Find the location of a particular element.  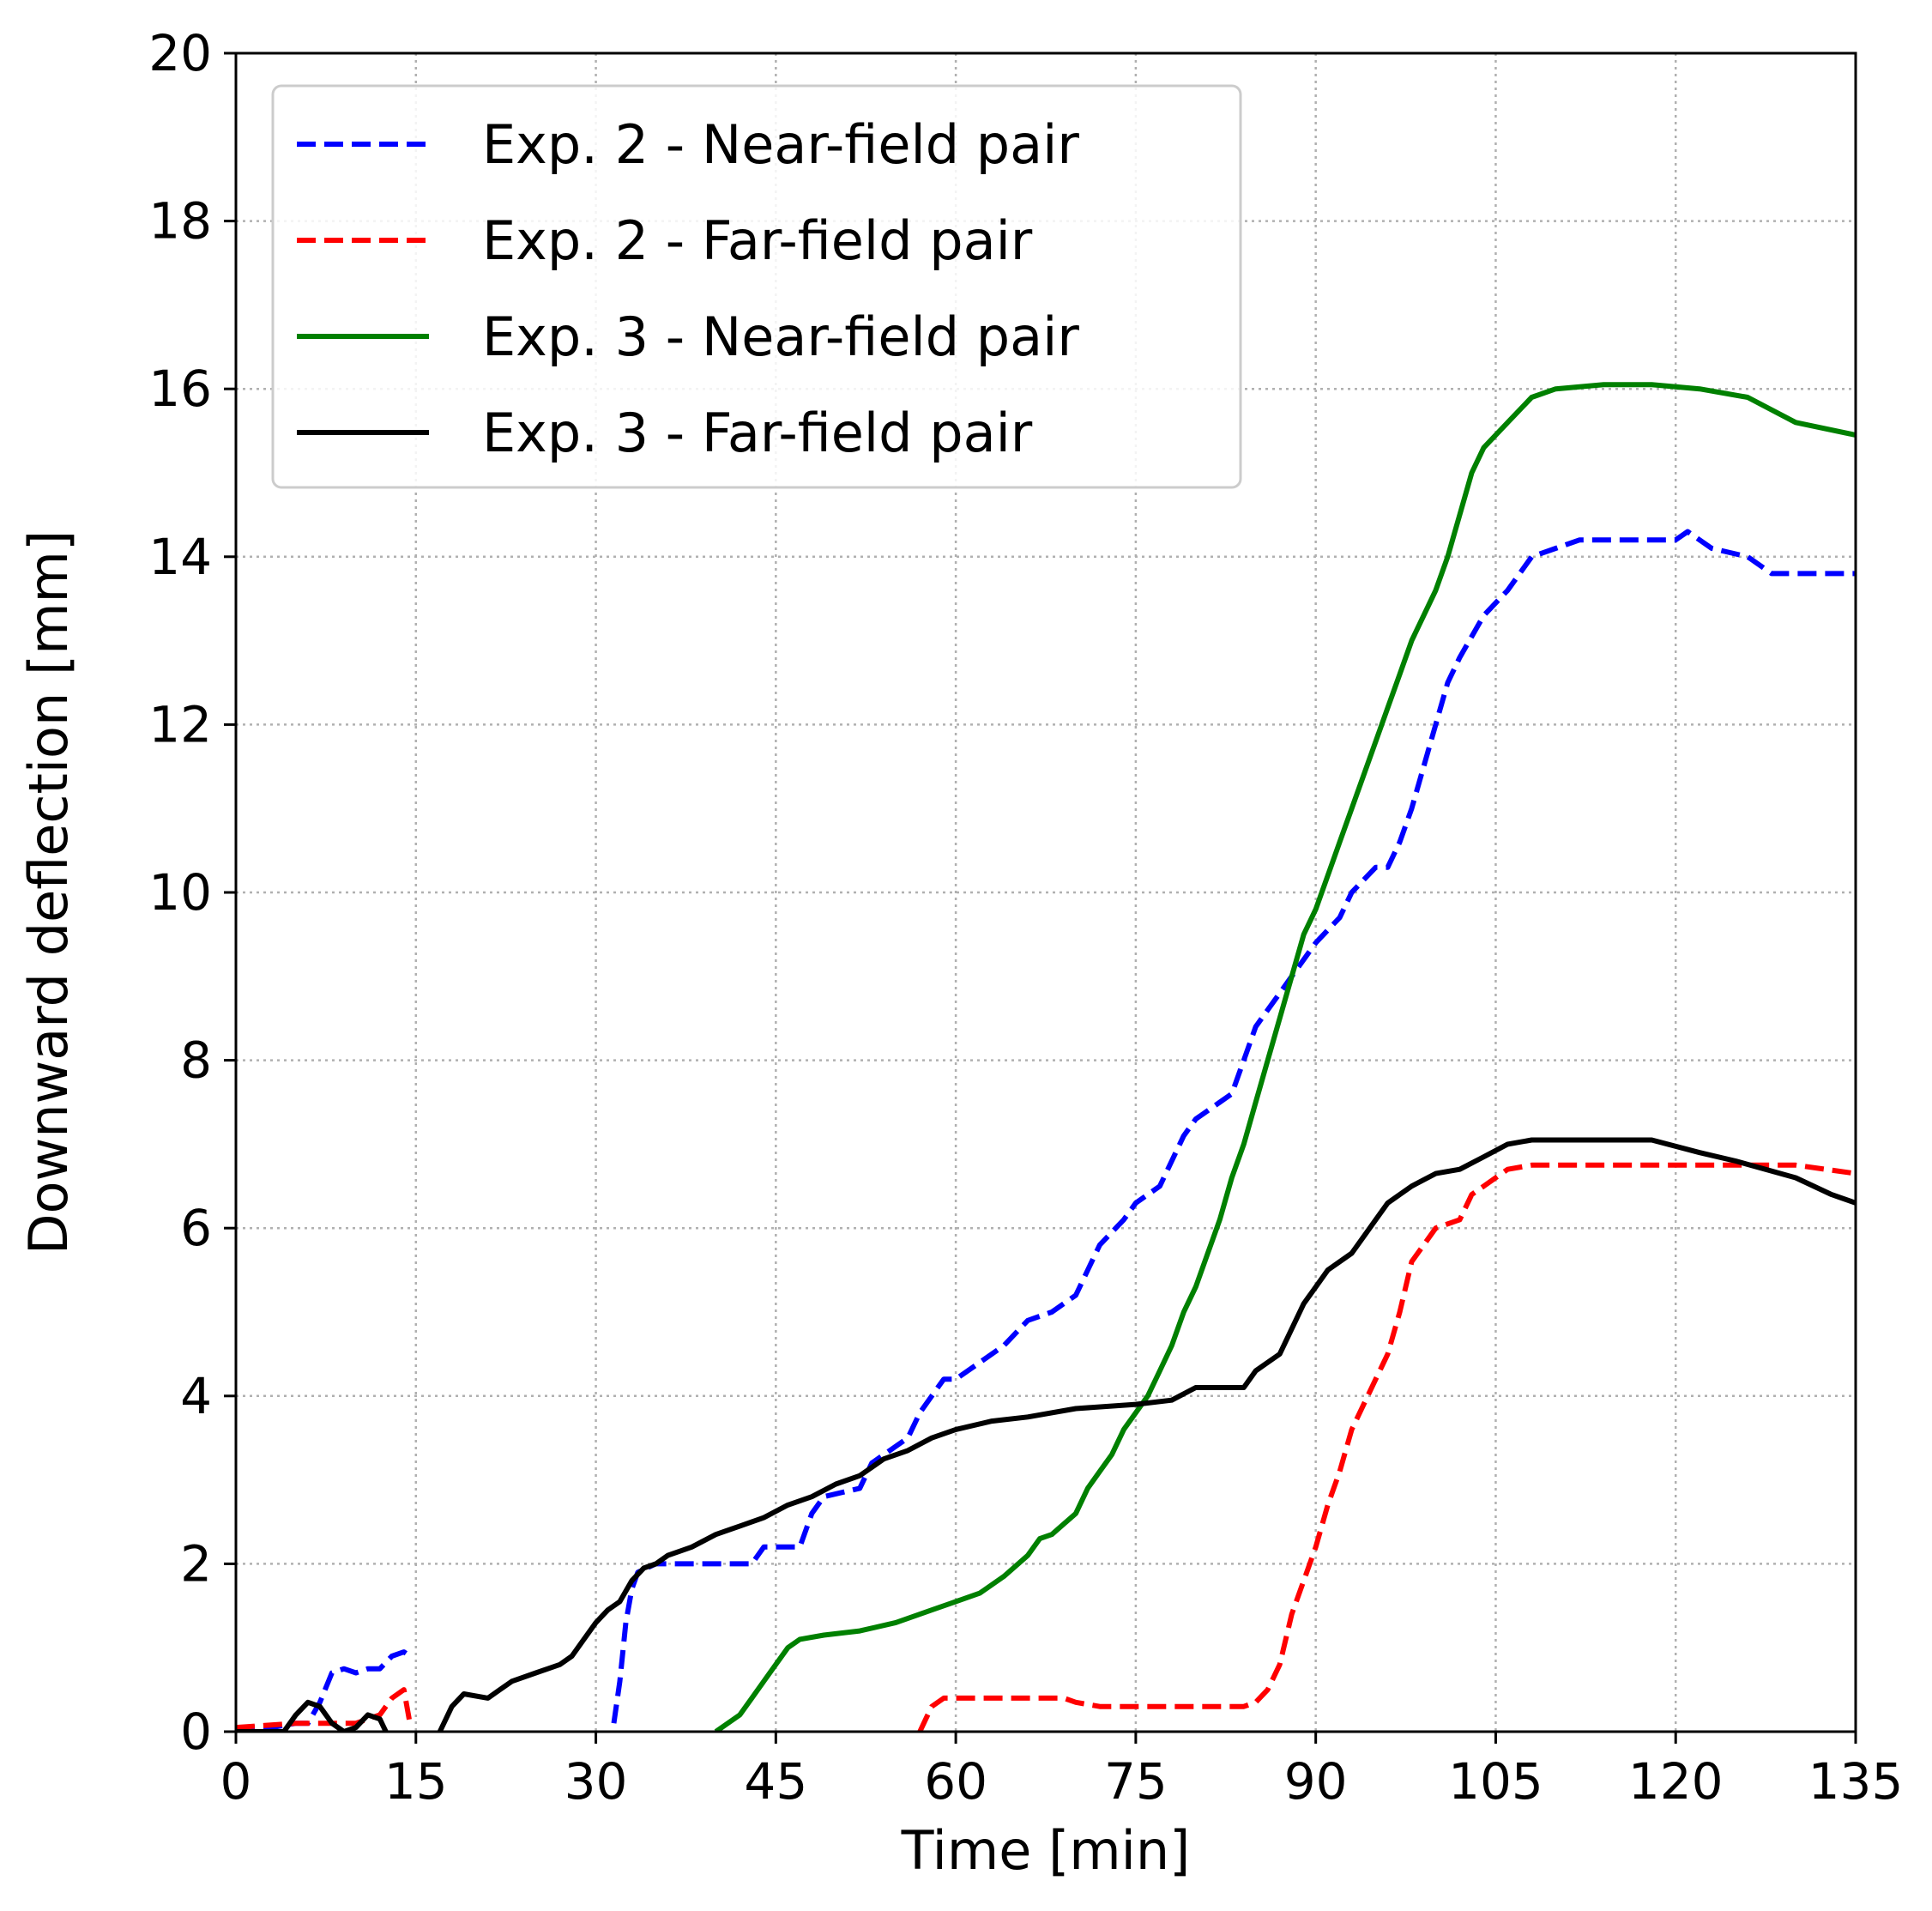

legend-label-4: Exp. 3 - Far-field pair is located at coordinates (757, 433).